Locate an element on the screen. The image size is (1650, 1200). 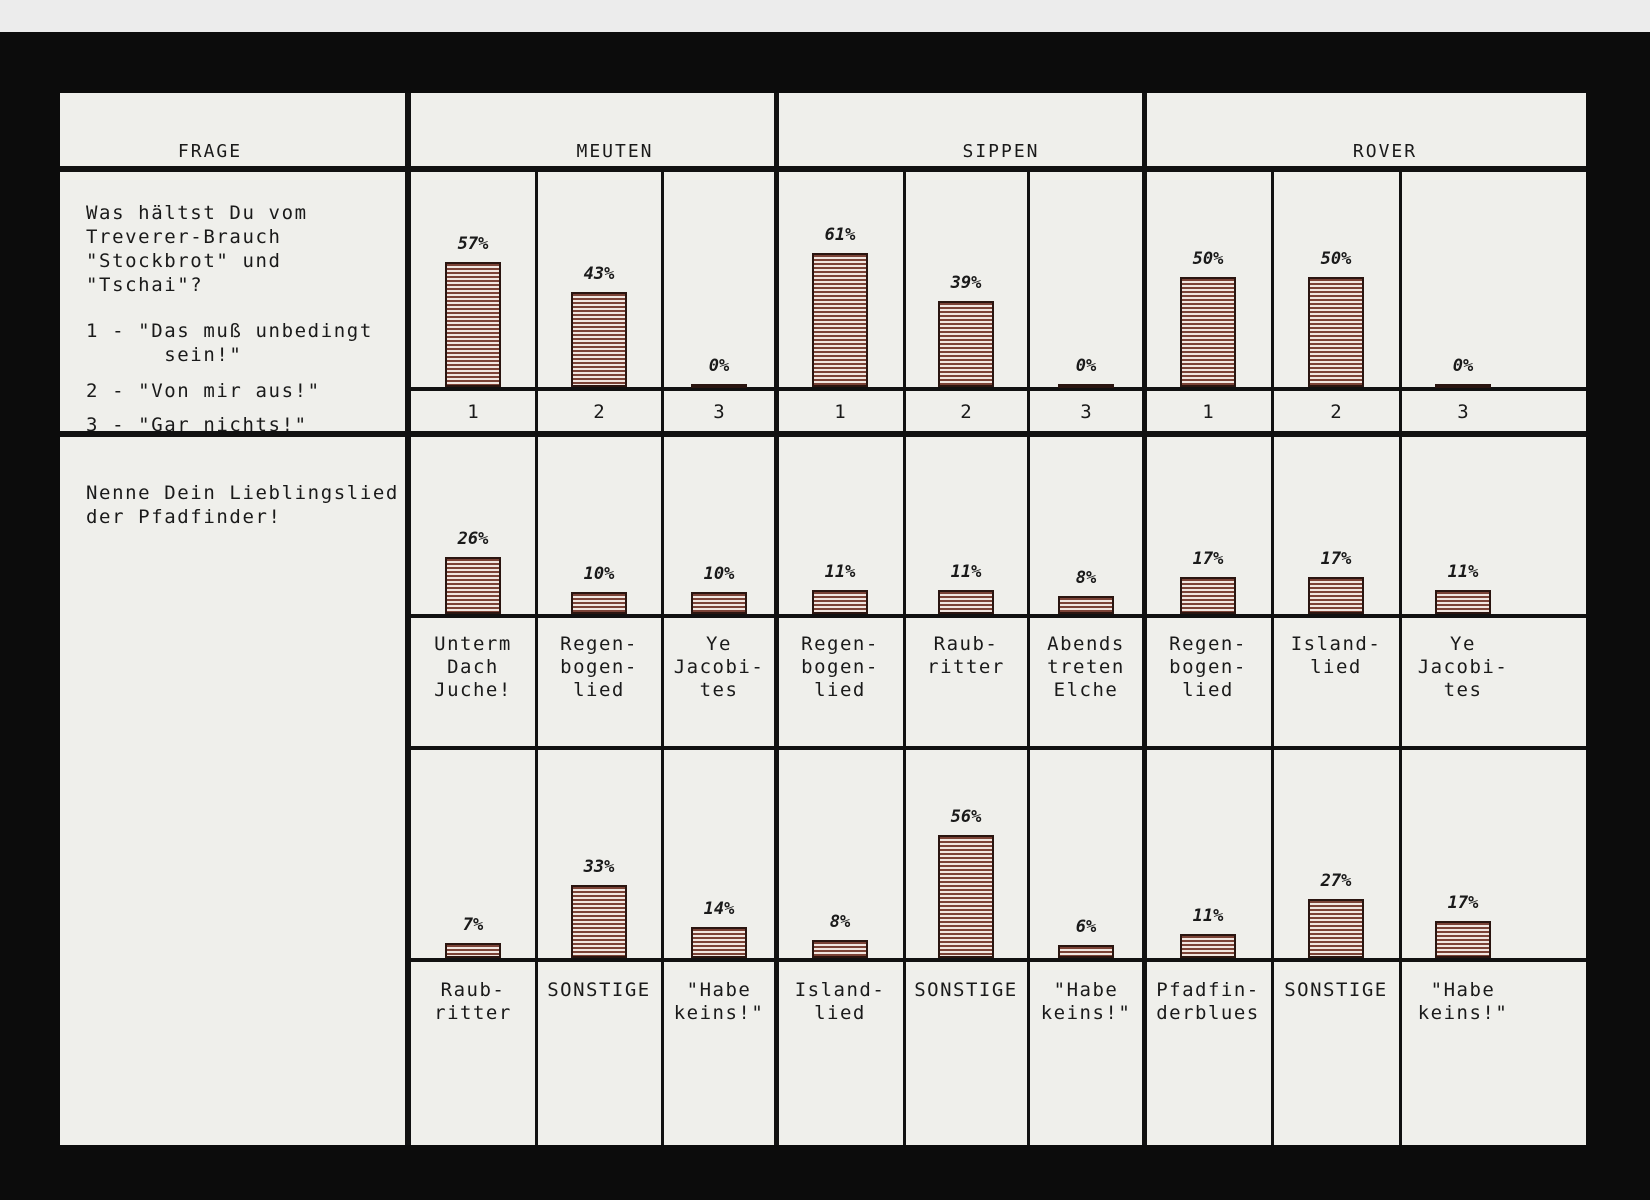
data-label-q2-row1-meuten-3: 10% is located at coordinates (719, 574).